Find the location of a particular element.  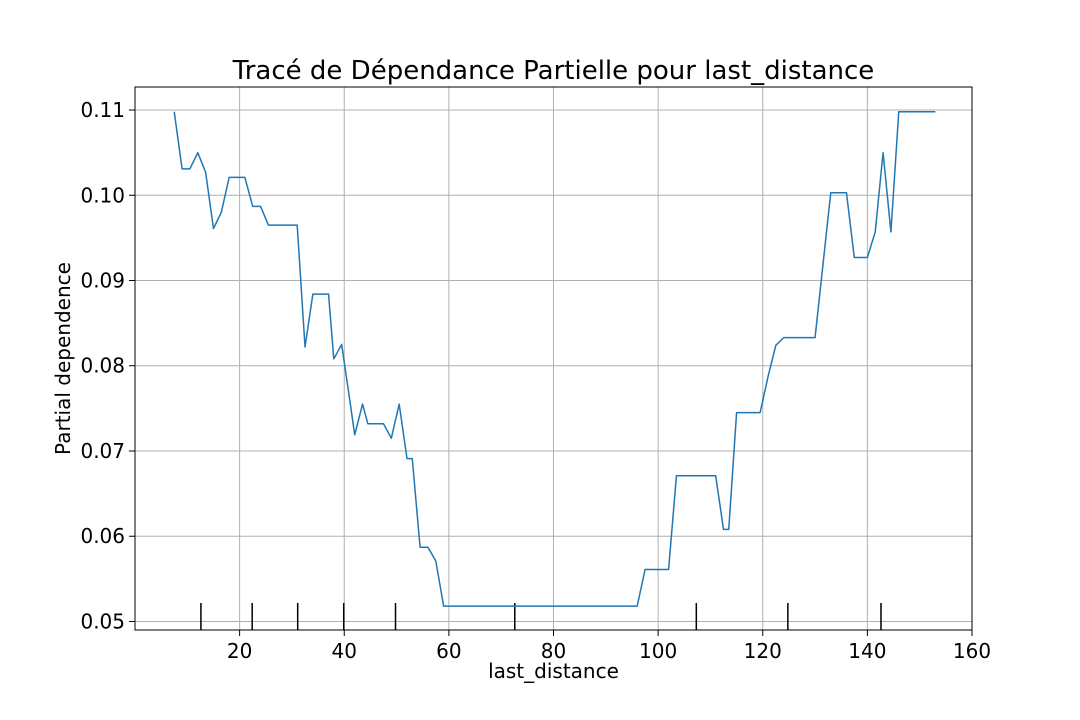

y-tick-label: 0.06 is located at coordinates (102, 536).